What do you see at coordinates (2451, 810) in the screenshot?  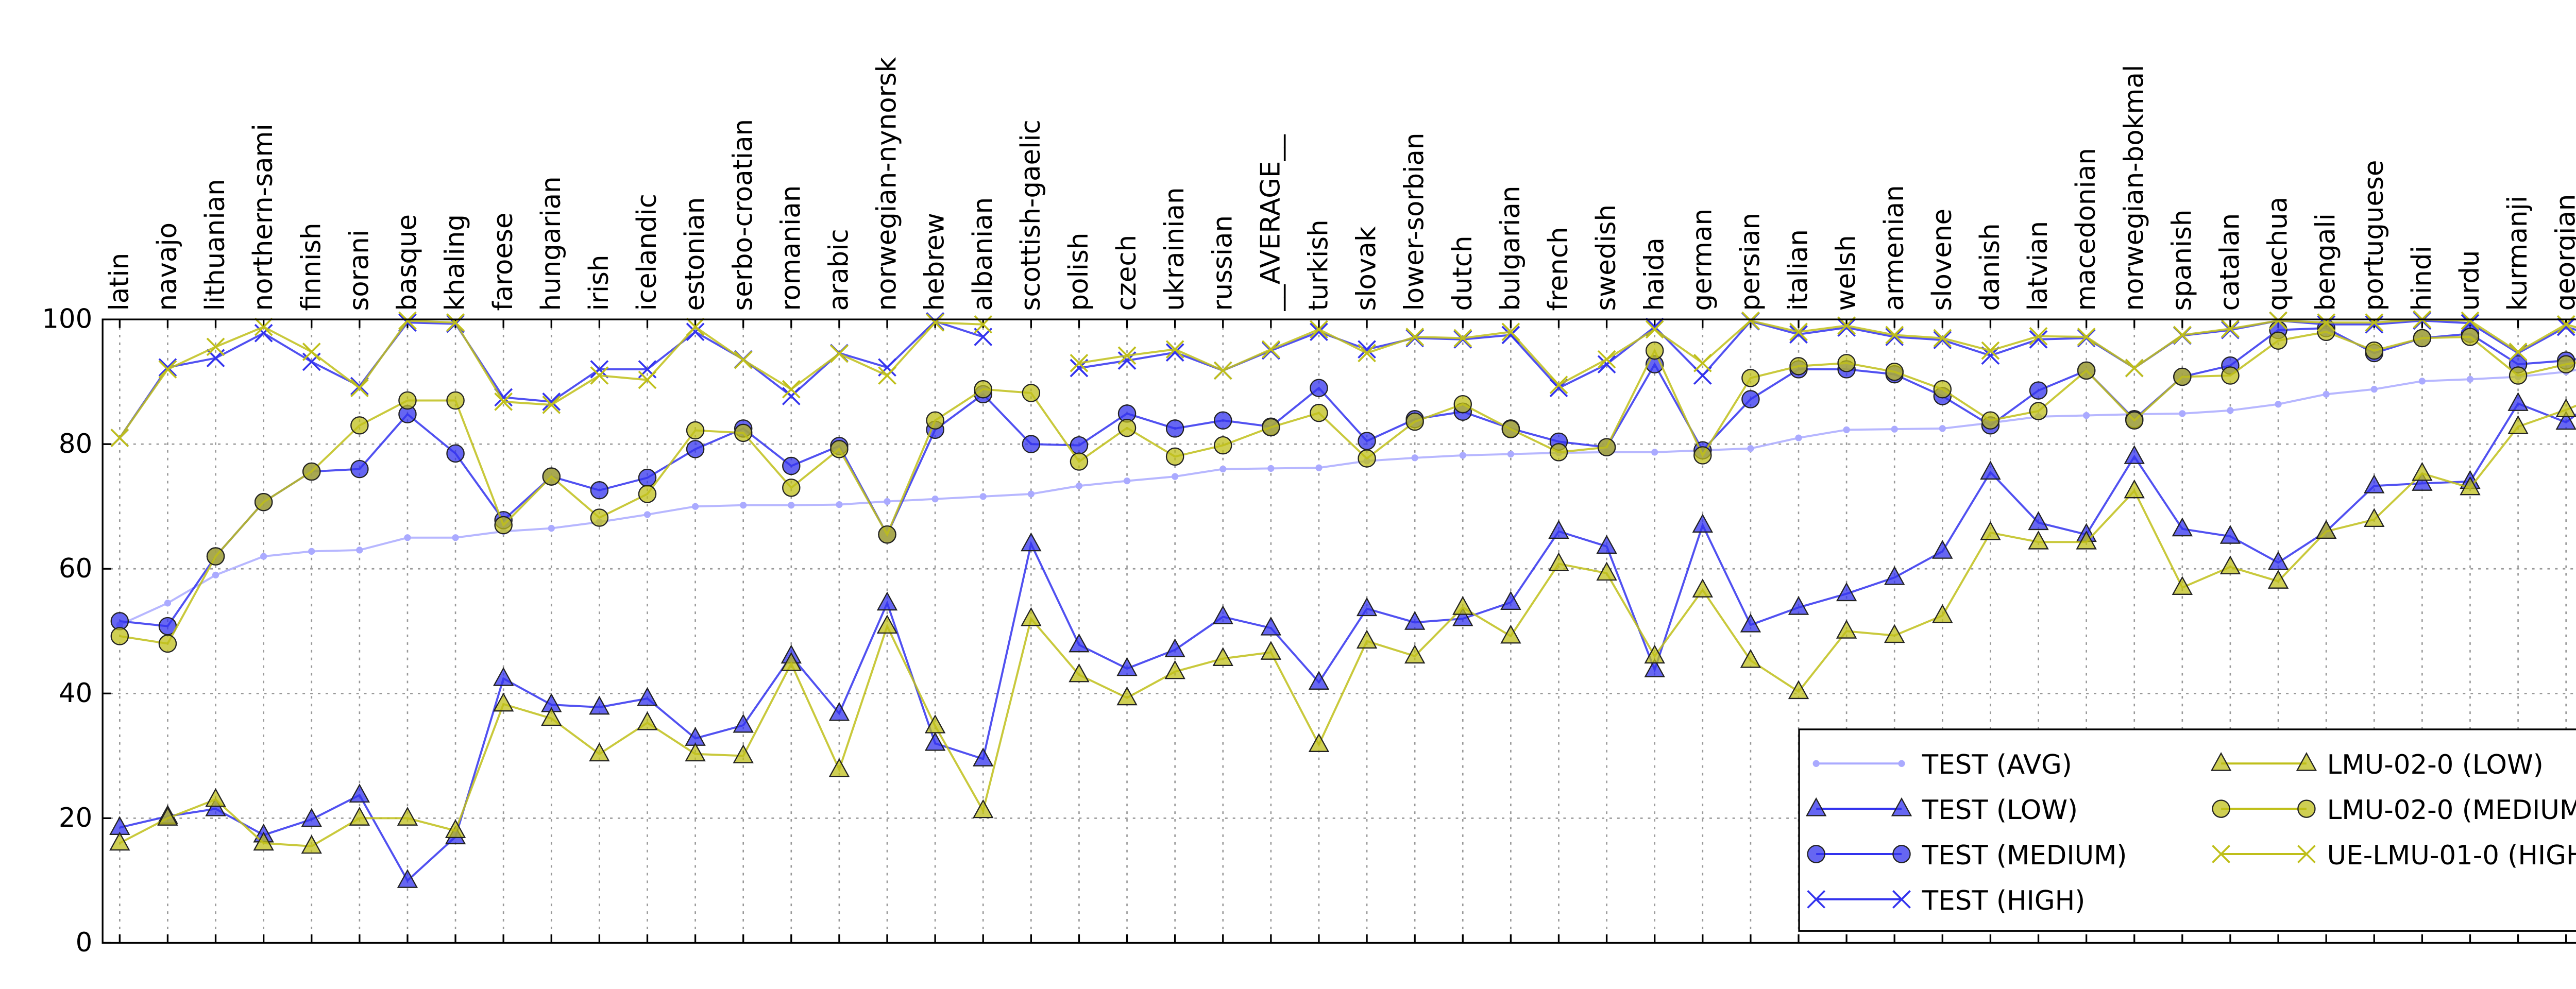 I see `legend-label: LMU-02-0 (MEDIUM)` at bounding box center [2451, 810].